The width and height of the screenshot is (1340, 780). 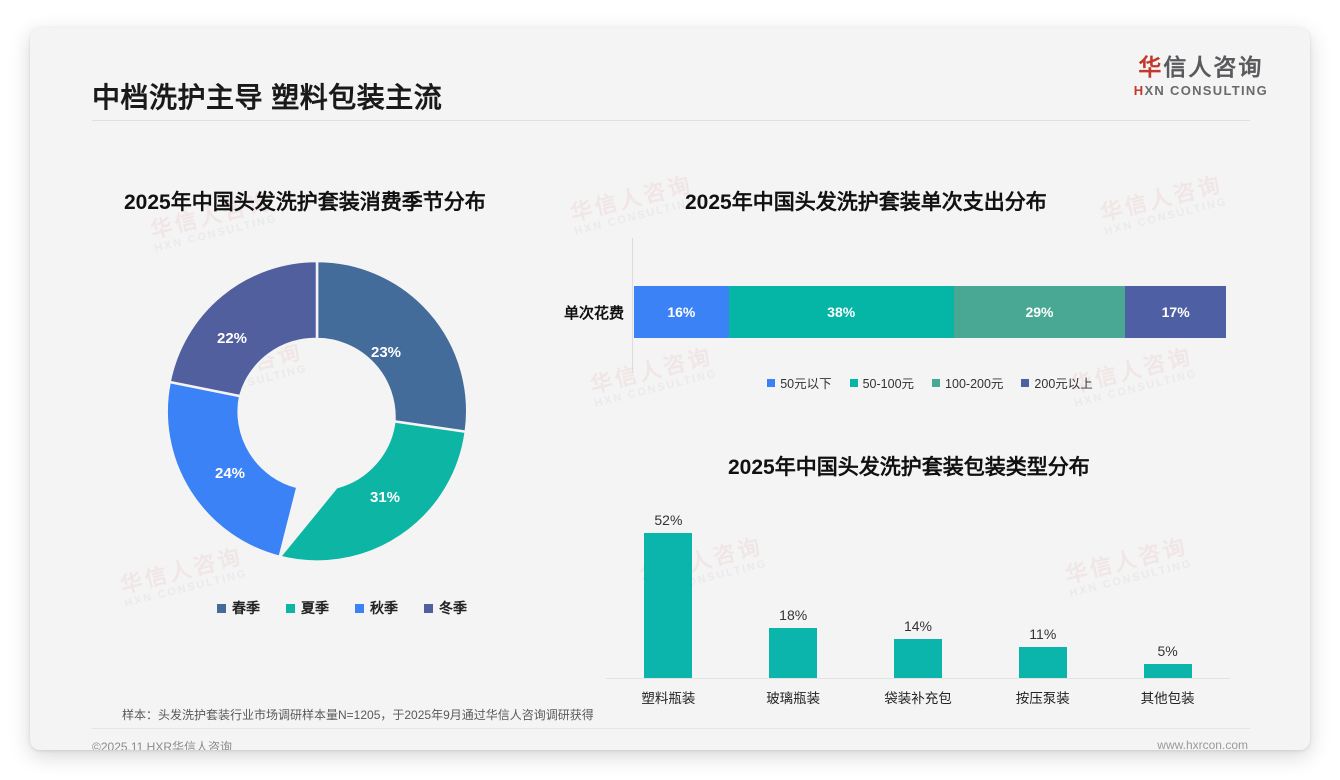 I want to click on stacked-segment-value: 16%, so click(x=681, y=312).